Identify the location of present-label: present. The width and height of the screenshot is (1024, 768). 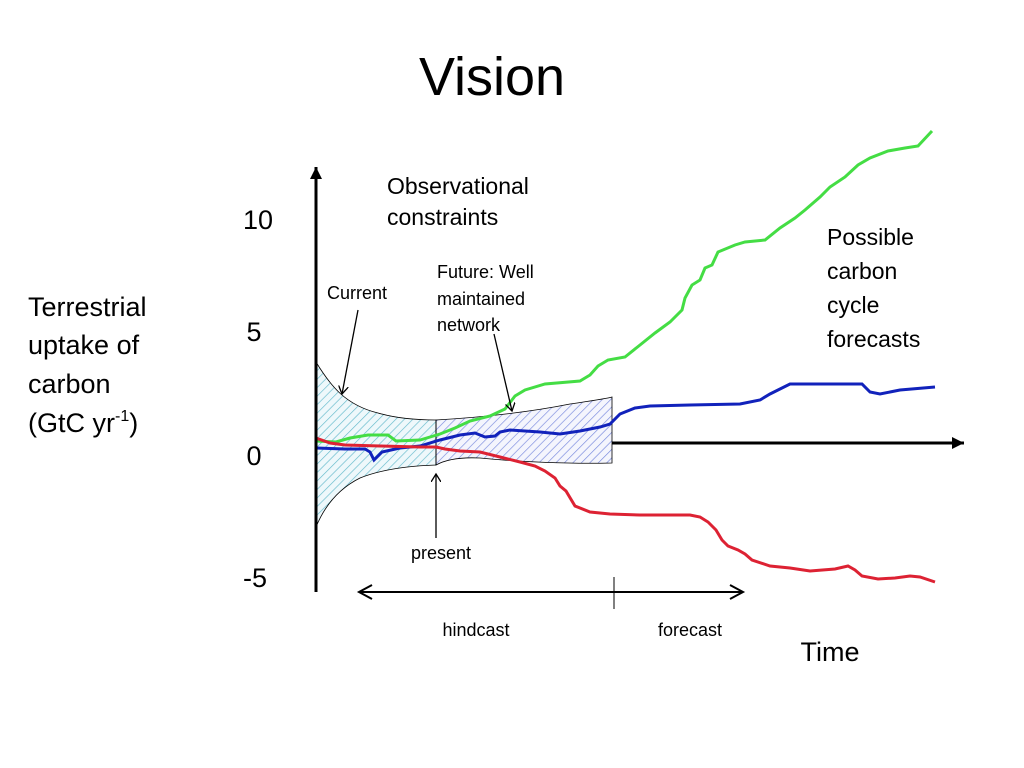
(441, 553).